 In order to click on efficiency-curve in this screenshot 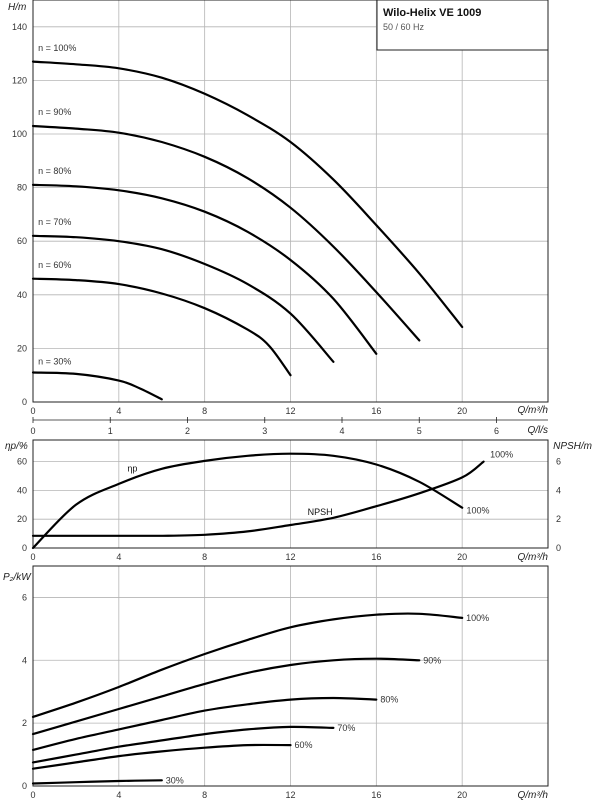, I will do `click(247, 501)`.